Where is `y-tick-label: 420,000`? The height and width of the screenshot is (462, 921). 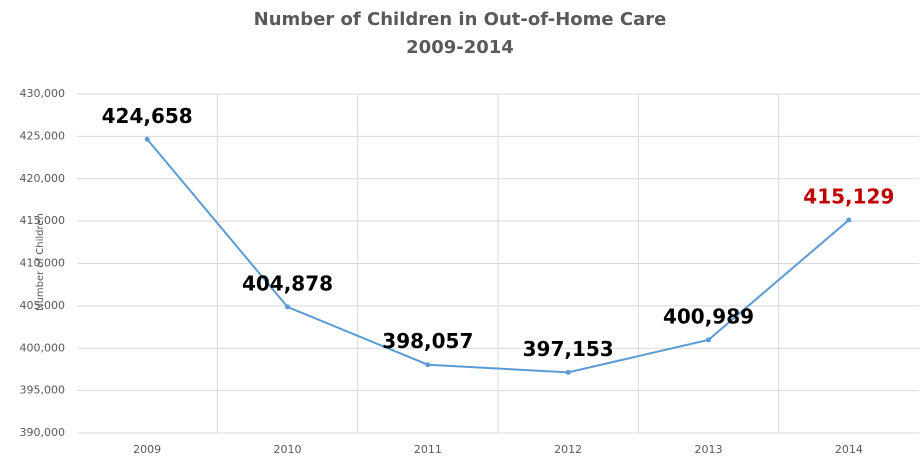 y-tick-label: 420,000 is located at coordinates (43, 178).